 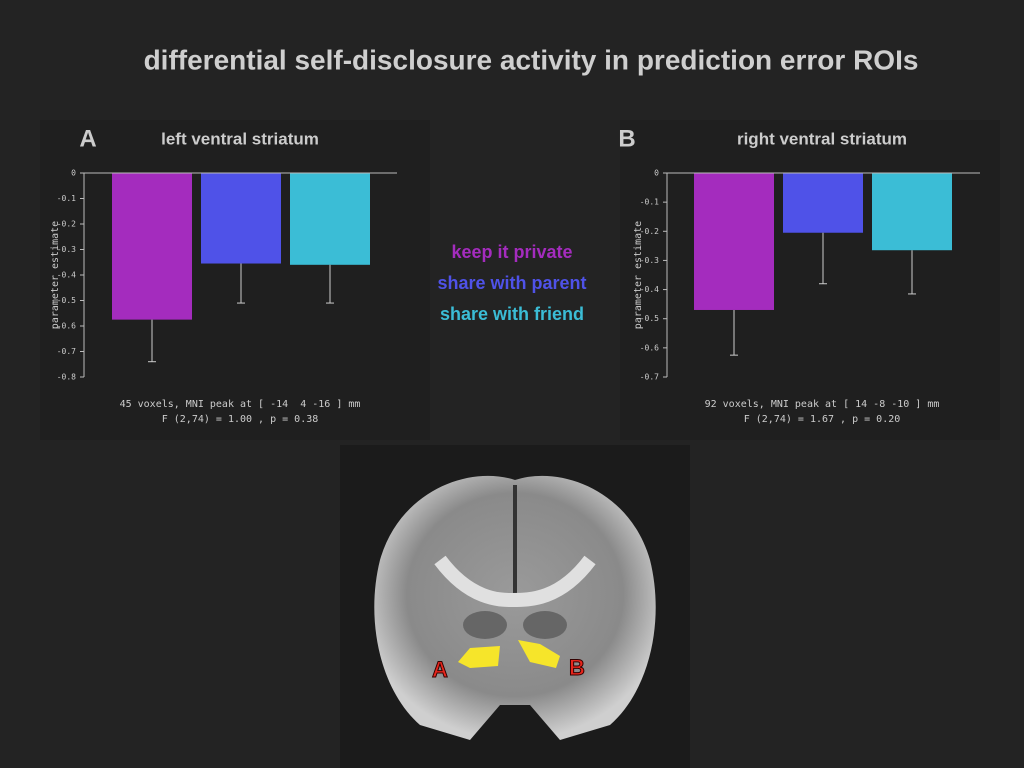 What do you see at coordinates (512, 314) in the screenshot?
I see `legend-entry: share with friend` at bounding box center [512, 314].